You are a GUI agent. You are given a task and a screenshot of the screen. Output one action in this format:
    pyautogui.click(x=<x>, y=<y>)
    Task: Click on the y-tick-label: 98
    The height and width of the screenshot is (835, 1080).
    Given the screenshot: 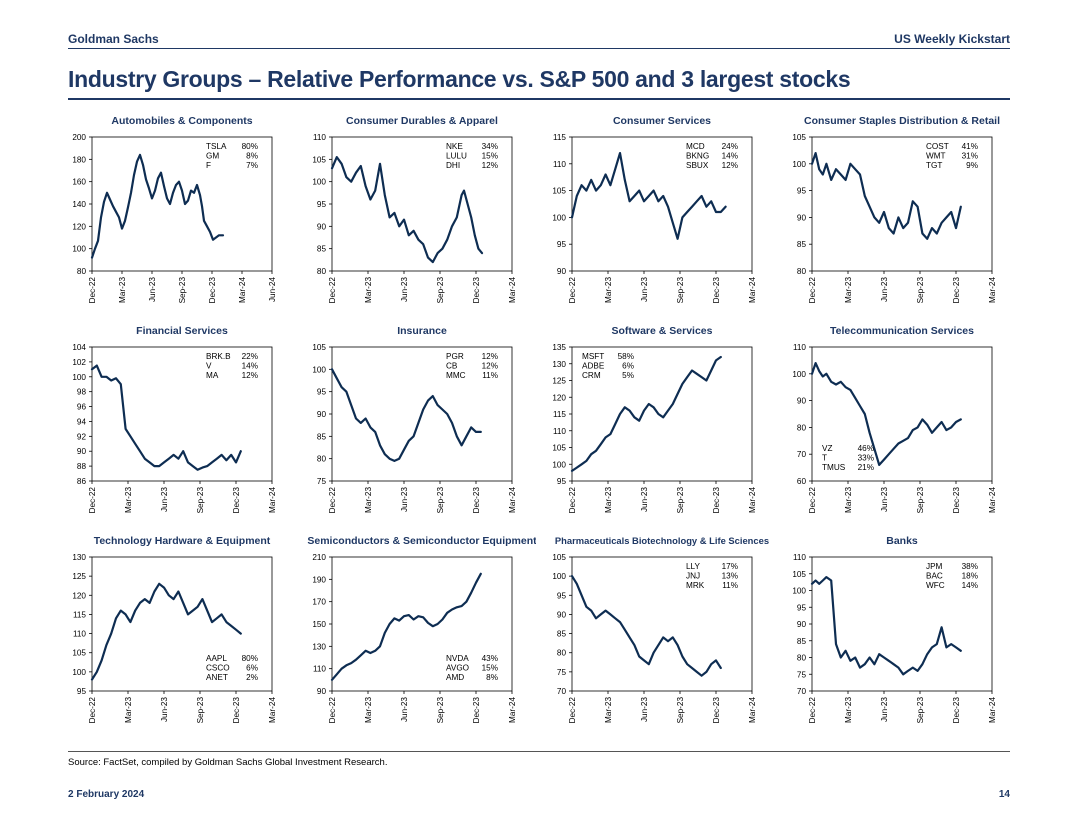 What is the action you would take?
    pyautogui.click(x=82, y=392)
    